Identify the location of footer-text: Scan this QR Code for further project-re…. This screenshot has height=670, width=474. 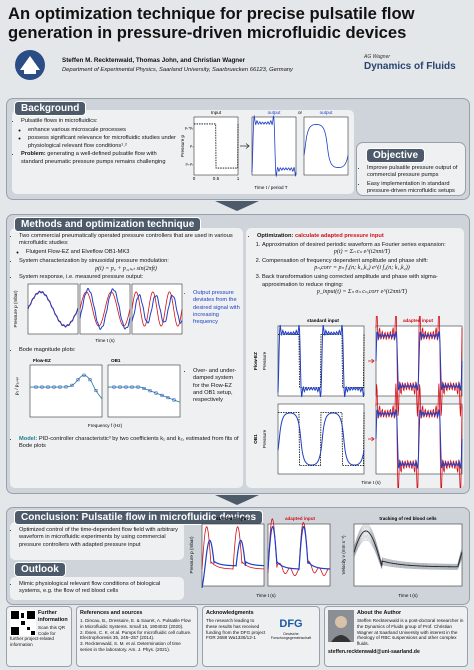
(38, 636).